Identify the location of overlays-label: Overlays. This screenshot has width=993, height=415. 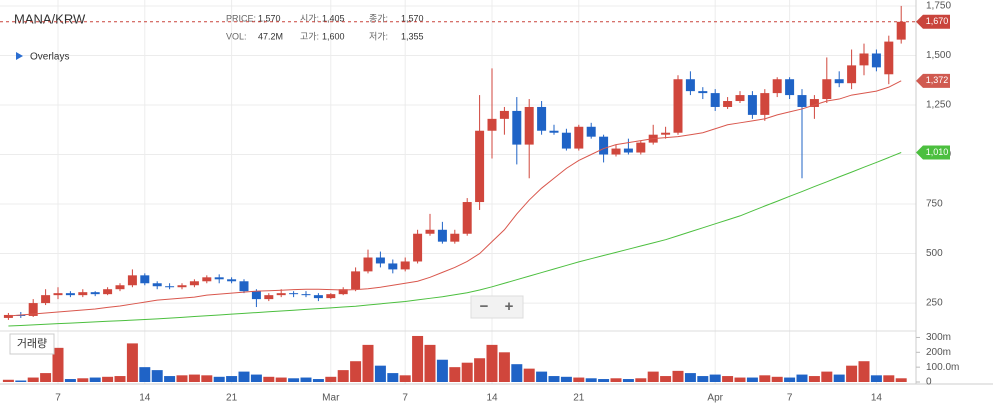
(49, 57).